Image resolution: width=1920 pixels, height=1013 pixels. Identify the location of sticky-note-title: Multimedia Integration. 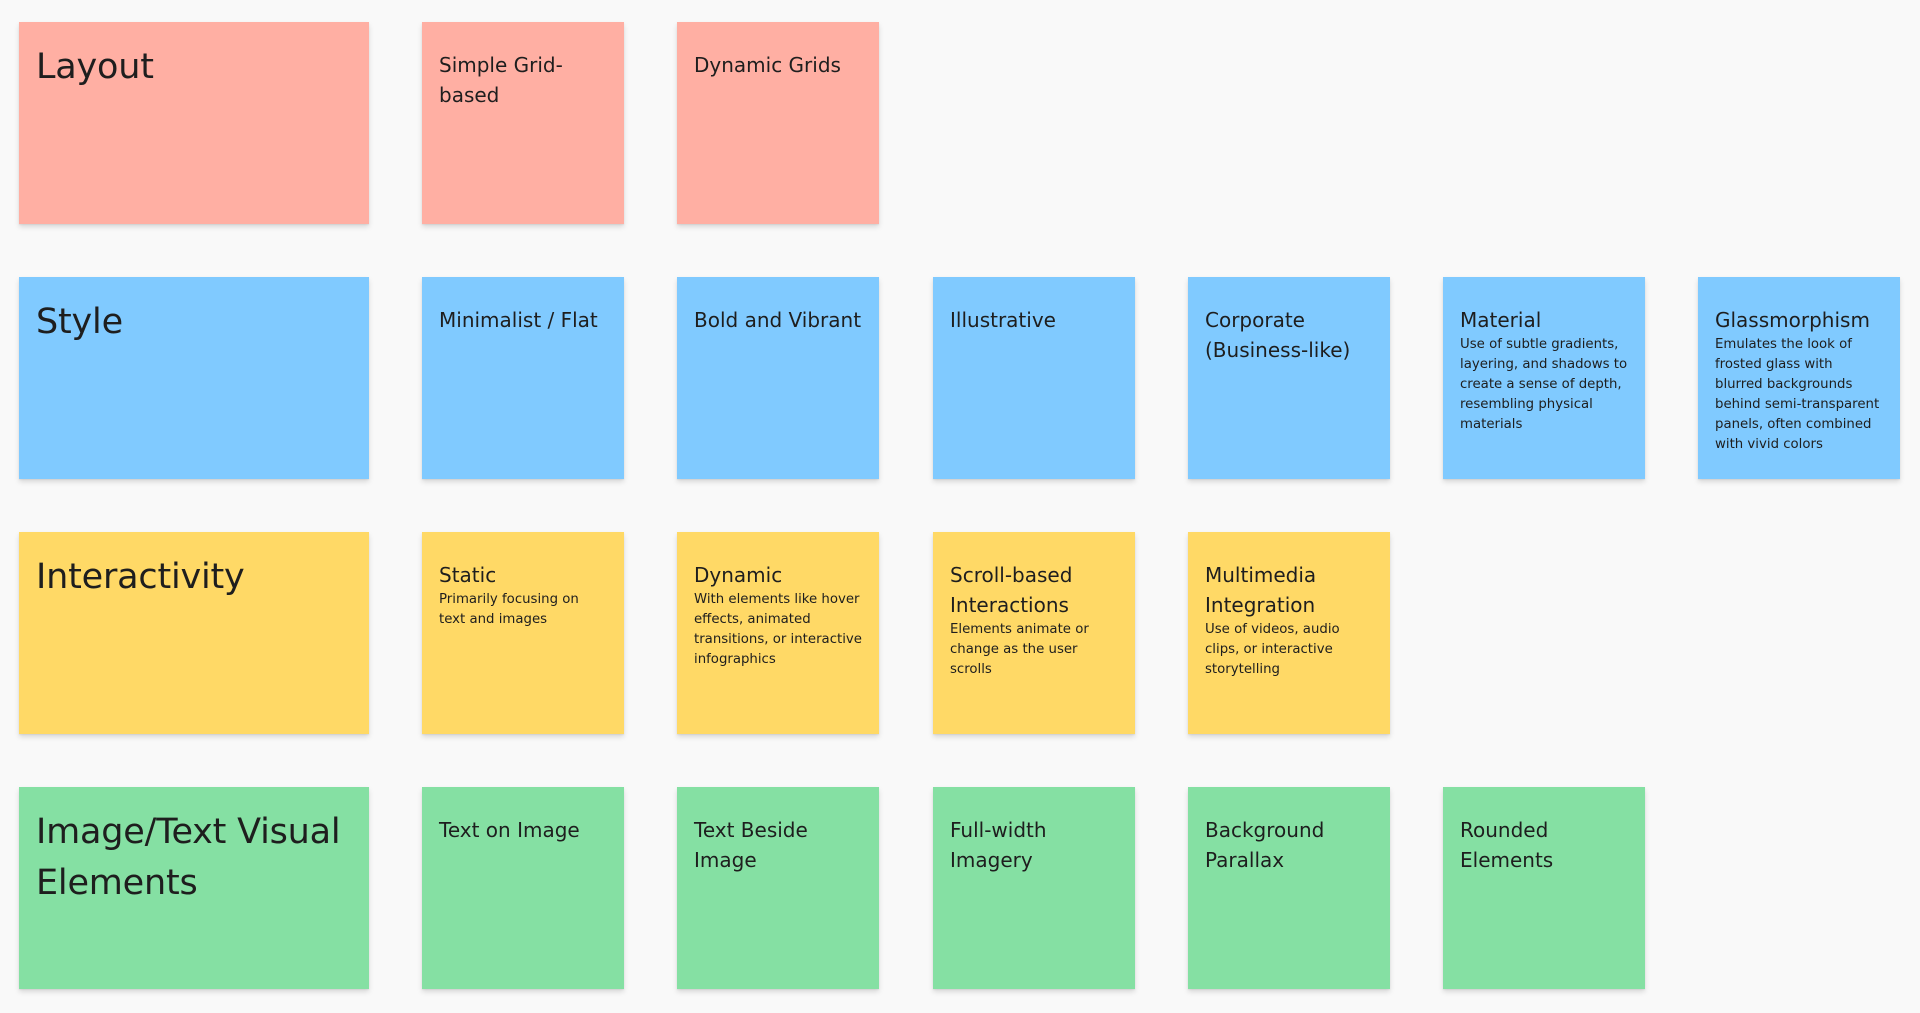
(1261, 590).